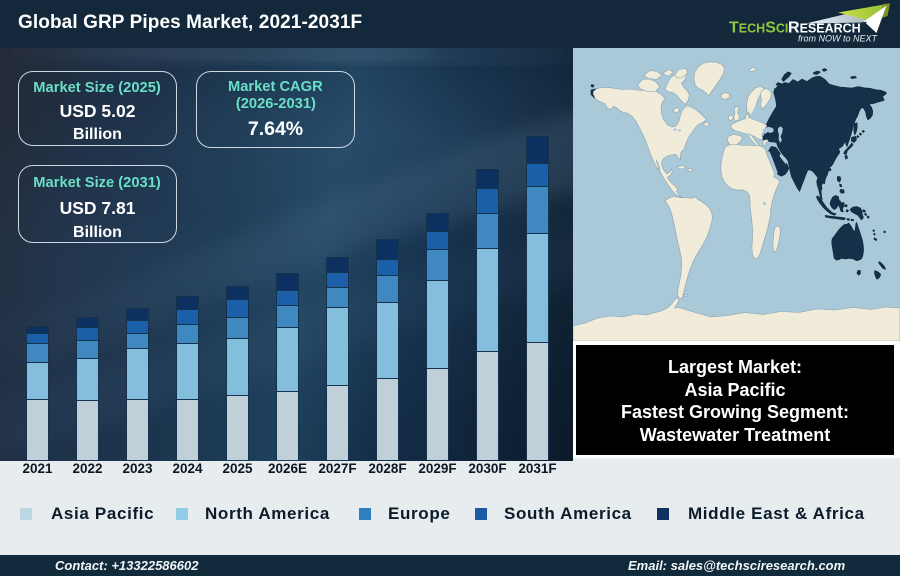 Image resolution: width=900 pixels, height=576 pixels. What do you see at coordinates (838, 39) in the screenshot?
I see `svg-text: from NOW to NEXT` at bounding box center [838, 39].